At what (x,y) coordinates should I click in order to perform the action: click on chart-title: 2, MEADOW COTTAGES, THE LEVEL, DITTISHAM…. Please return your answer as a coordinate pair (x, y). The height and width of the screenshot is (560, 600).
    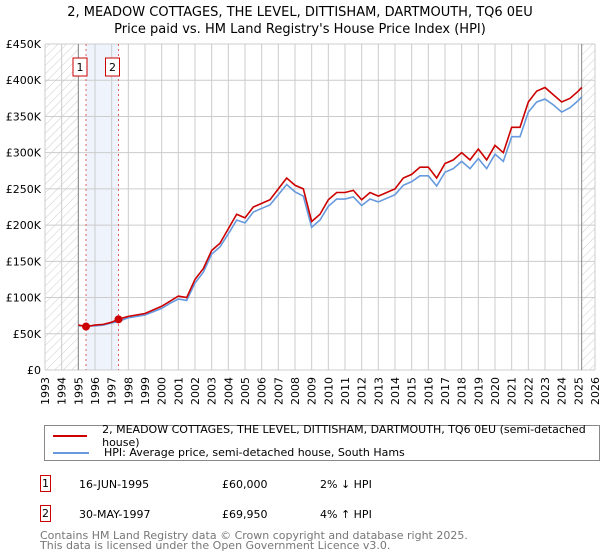
    Looking at the image, I should click on (300, 21).